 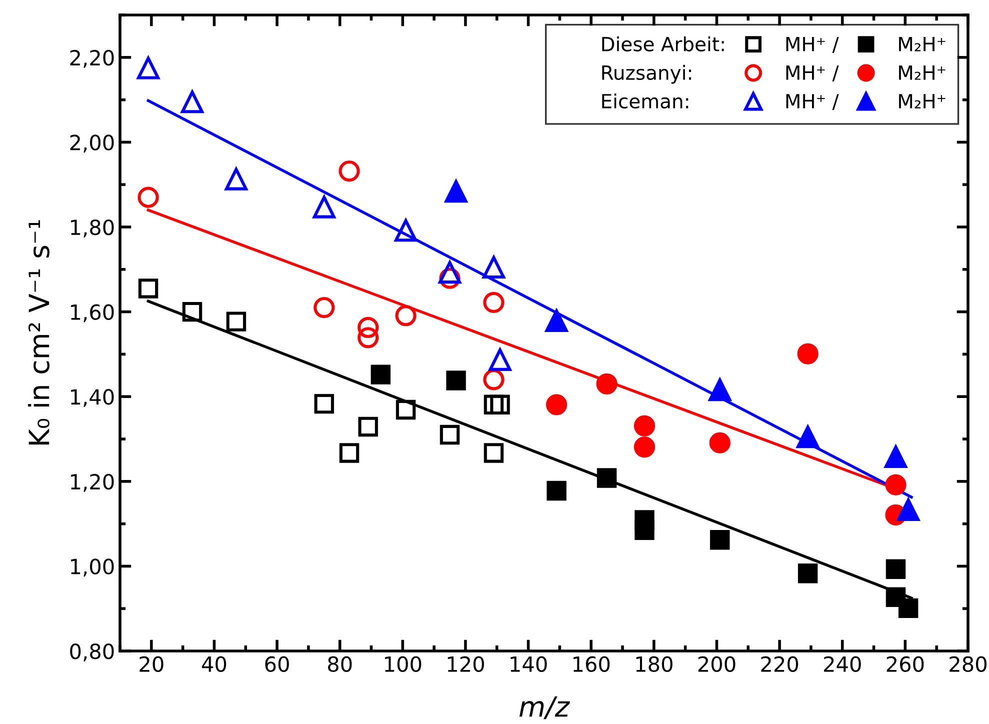 What do you see at coordinates (92, 59) in the screenshot?
I see `y-tick-label: 2,20` at bounding box center [92, 59].